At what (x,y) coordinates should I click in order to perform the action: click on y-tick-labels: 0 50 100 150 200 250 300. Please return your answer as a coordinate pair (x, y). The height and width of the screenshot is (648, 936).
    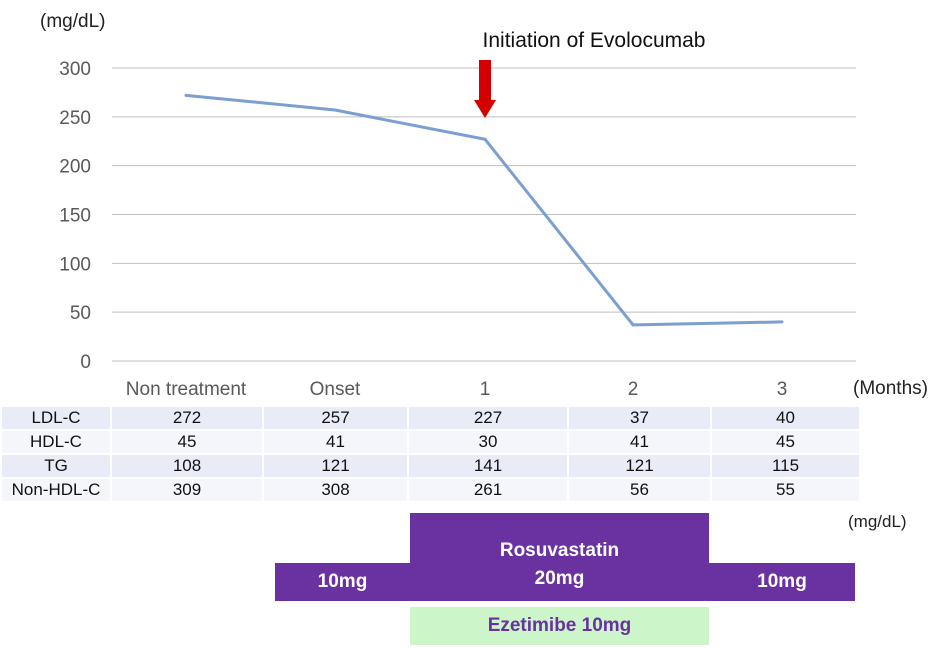
    Looking at the image, I should click on (75, 216).